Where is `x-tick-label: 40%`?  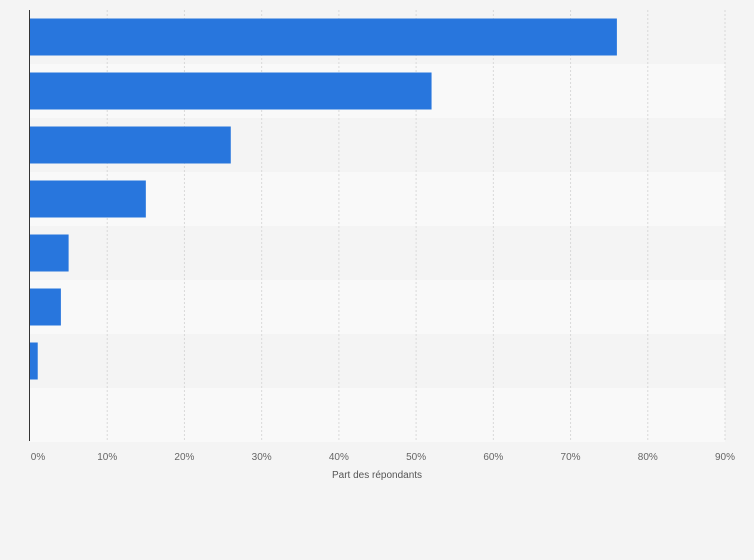
x-tick-label: 40% is located at coordinates (339, 457).